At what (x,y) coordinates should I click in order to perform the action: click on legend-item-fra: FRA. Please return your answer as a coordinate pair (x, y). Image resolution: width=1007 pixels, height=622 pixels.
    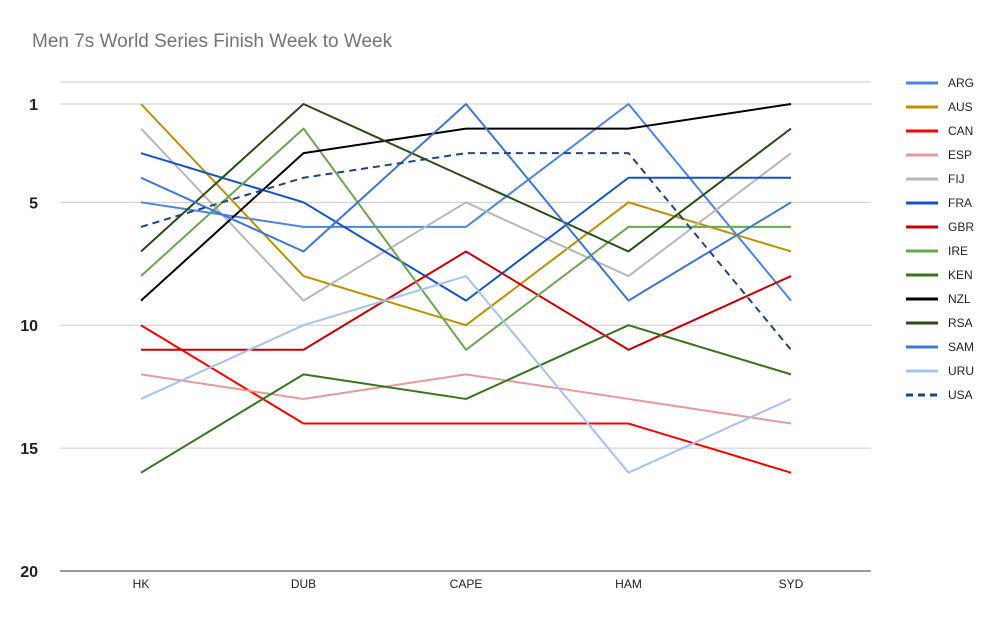
    Looking at the image, I should click on (939, 203).